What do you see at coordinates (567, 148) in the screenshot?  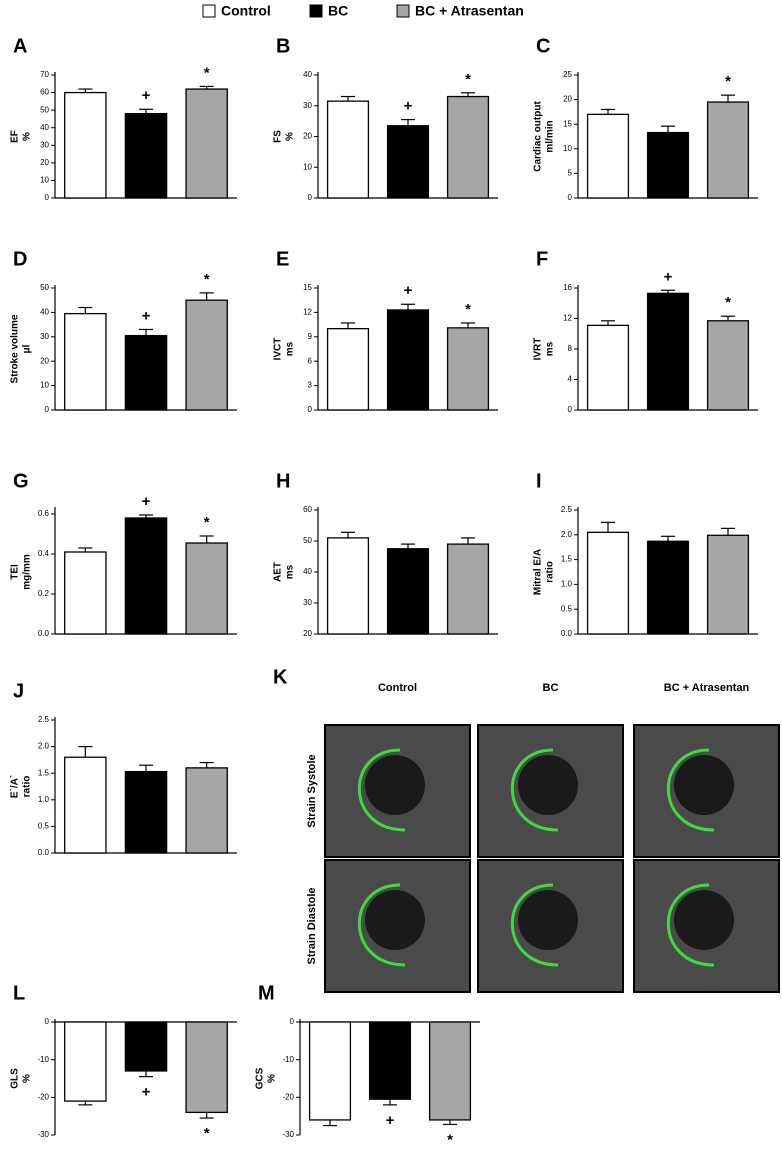 I see `y-tick-label: 10` at bounding box center [567, 148].